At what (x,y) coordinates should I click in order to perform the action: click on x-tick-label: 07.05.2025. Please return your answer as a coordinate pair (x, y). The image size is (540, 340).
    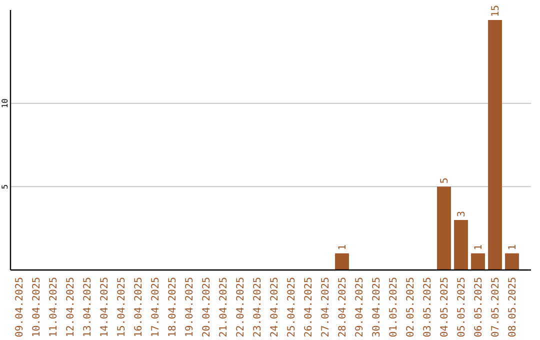
    Looking at the image, I should click on (496, 307).